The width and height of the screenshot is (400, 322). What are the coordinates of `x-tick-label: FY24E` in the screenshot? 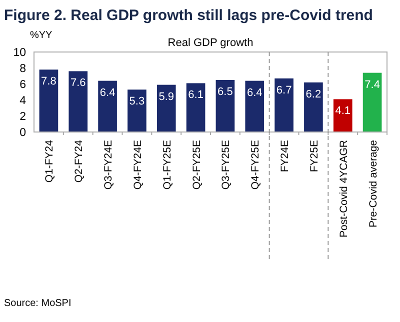 It's located at (285, 156).